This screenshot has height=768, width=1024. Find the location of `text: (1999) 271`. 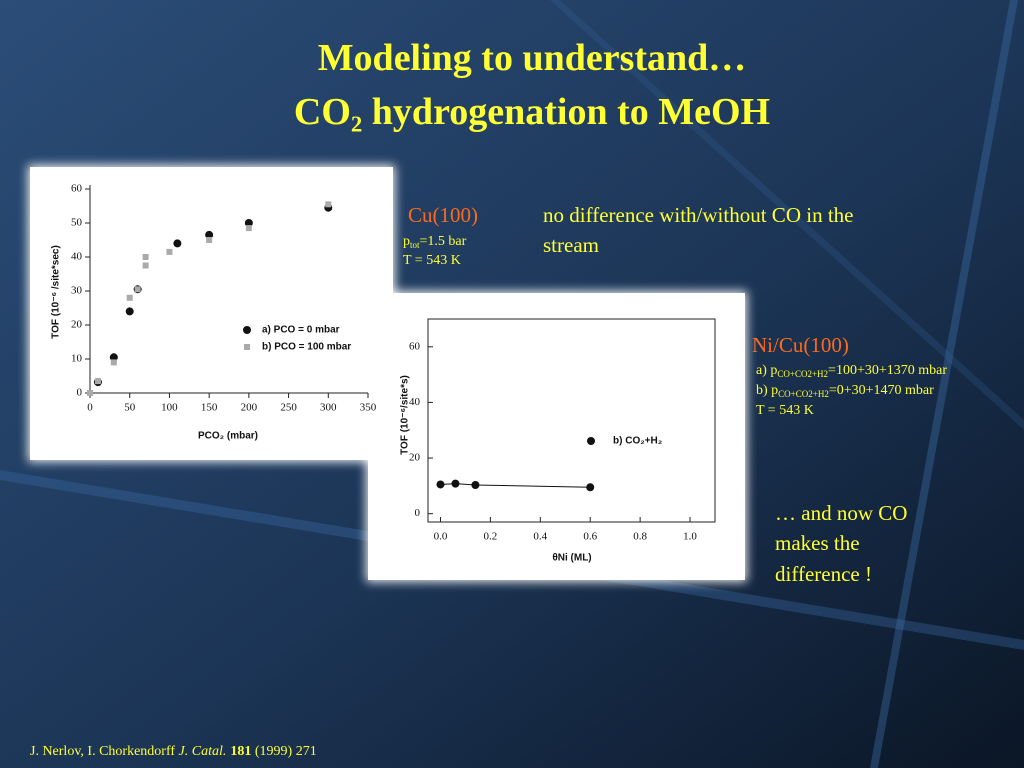

text: (1999) 271 is located at coordinates (283, 751).